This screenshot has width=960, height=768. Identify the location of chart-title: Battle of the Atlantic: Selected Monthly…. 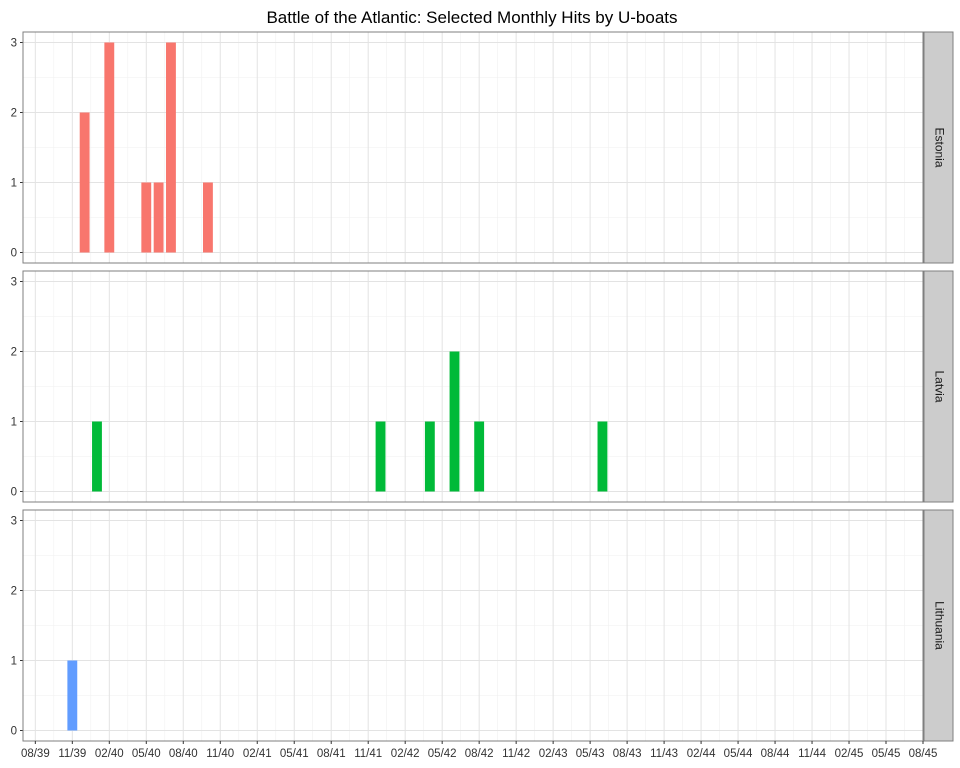
(471, 17).